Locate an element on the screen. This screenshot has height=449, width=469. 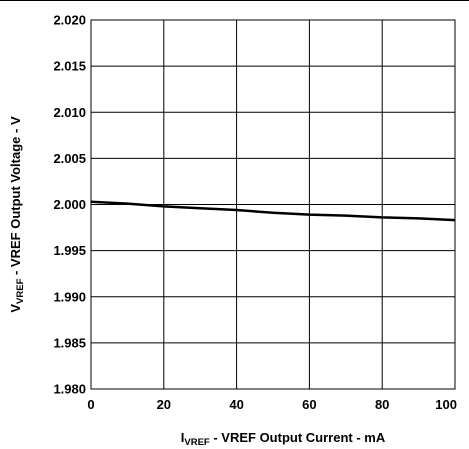
y-tick-label: 2.005 is located at coordinates (69, 158).